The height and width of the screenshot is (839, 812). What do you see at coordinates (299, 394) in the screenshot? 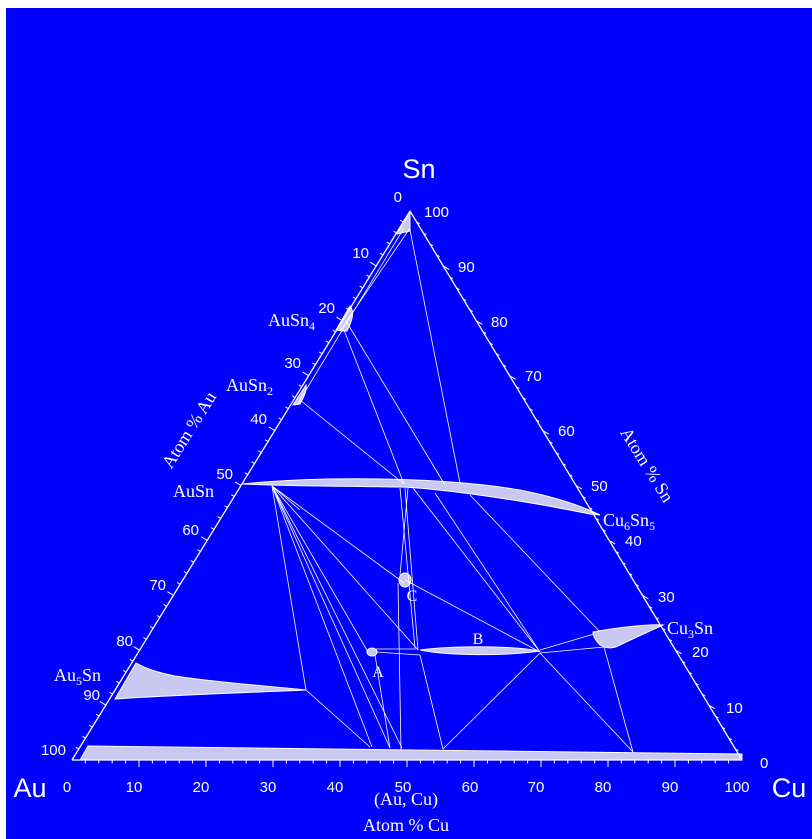
I see `ausn2-region` at bounding box center [299, 394].